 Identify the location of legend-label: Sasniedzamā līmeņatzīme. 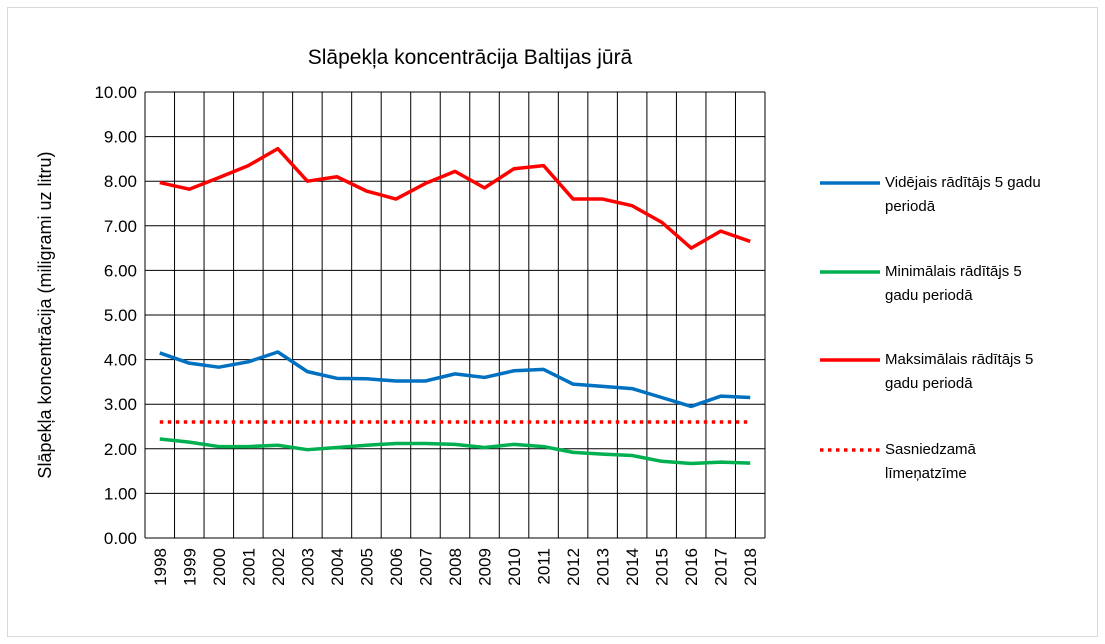
(930, 461).